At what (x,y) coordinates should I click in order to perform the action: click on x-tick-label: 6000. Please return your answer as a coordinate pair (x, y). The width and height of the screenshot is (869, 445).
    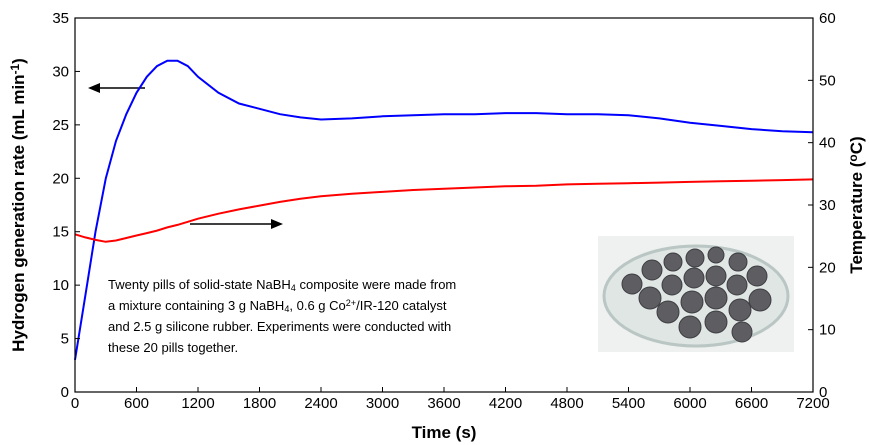
    Looking at the image, I should click on (689, 403).